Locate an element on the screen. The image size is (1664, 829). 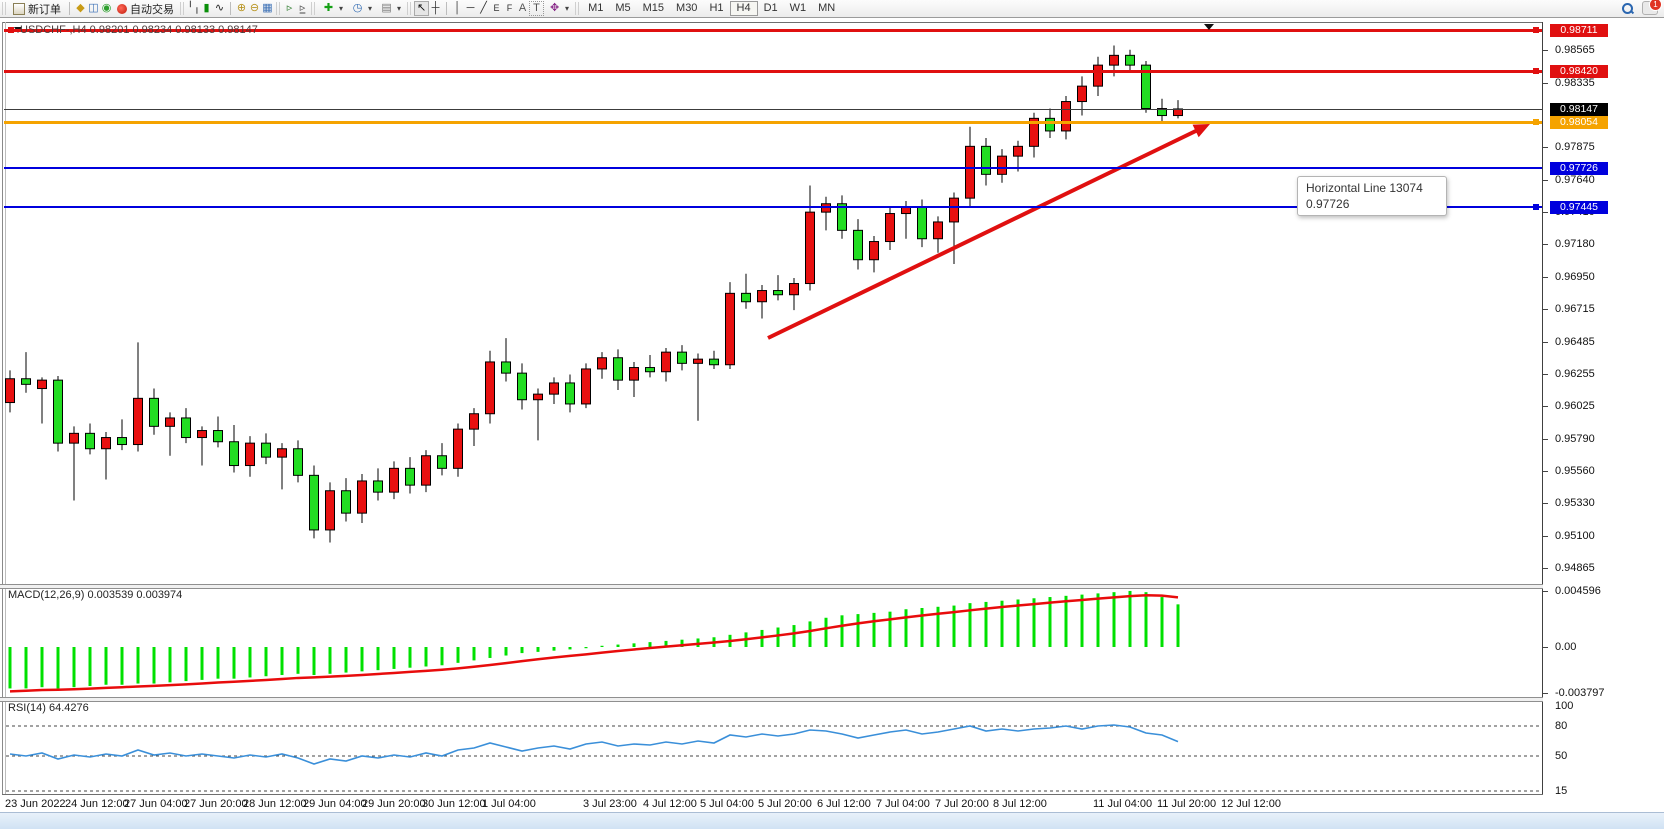
trend-arrow-line is located at coordinates (985, 233).